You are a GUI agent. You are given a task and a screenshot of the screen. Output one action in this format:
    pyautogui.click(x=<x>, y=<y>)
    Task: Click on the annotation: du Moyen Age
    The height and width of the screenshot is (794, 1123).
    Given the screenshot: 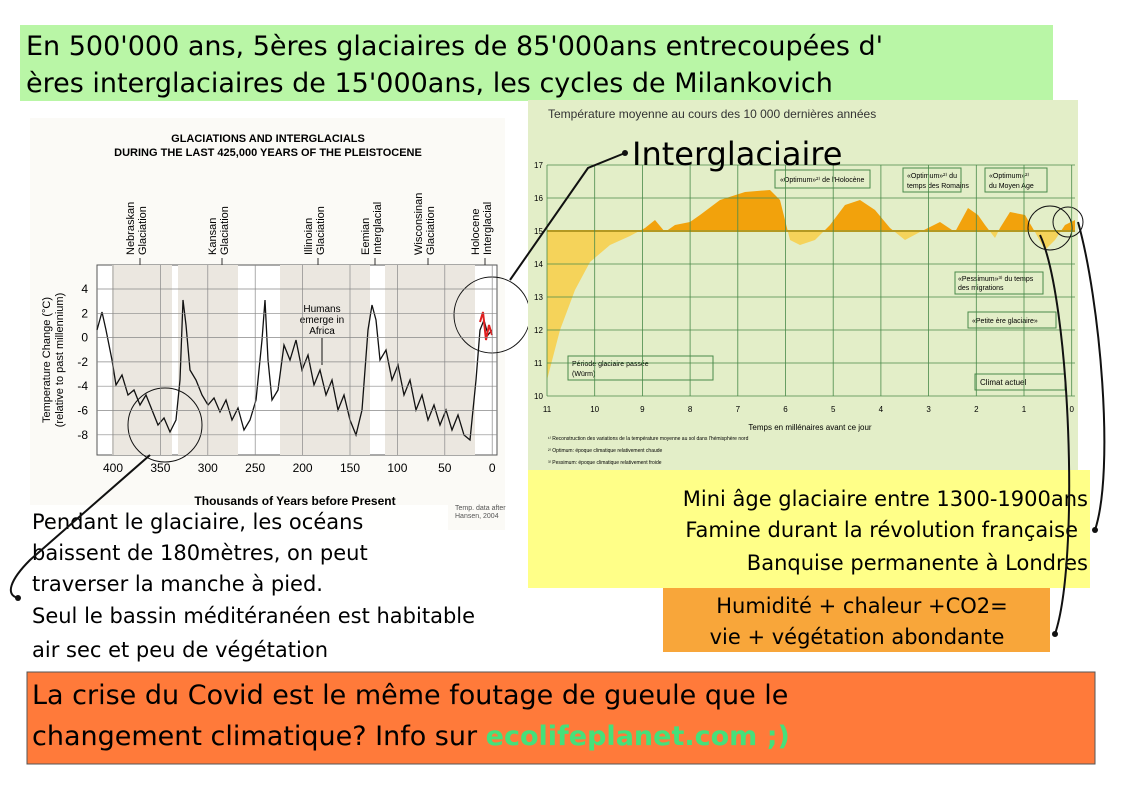 What is the action you would take?
    pyautogui.click(x=1011, y=186)
    